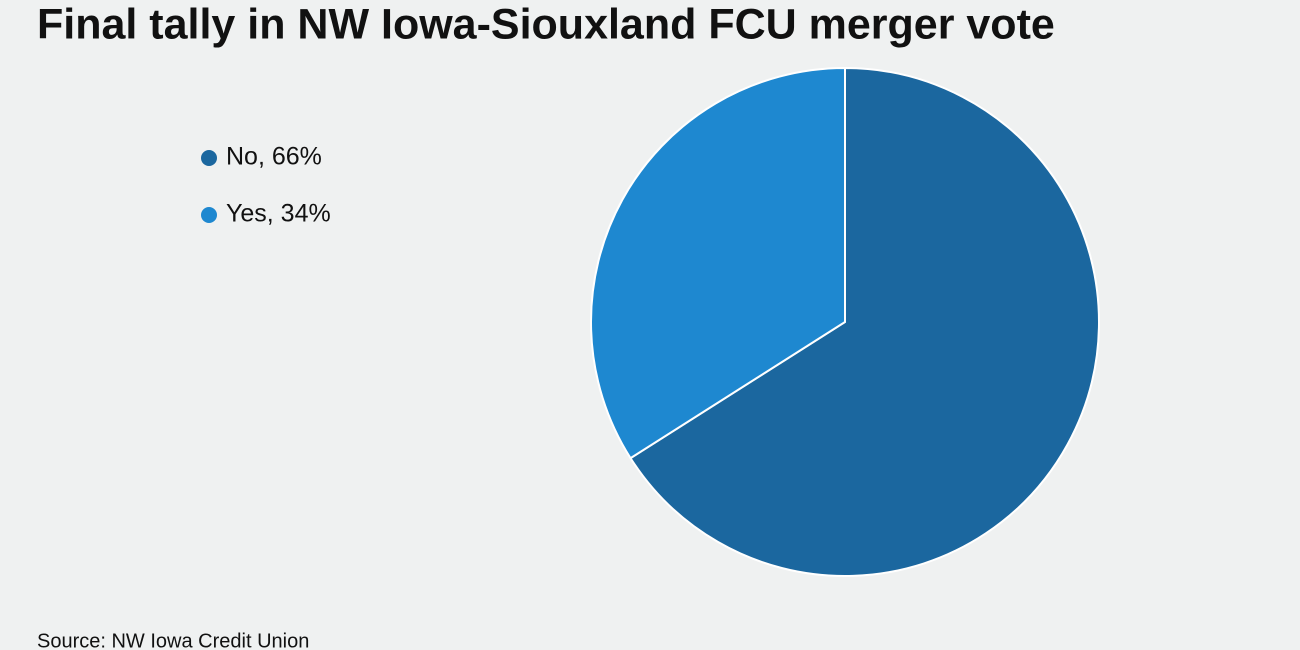  Describe the element at coordinates (718, 263) in the screenshot. I see `pie-slice` at that location.